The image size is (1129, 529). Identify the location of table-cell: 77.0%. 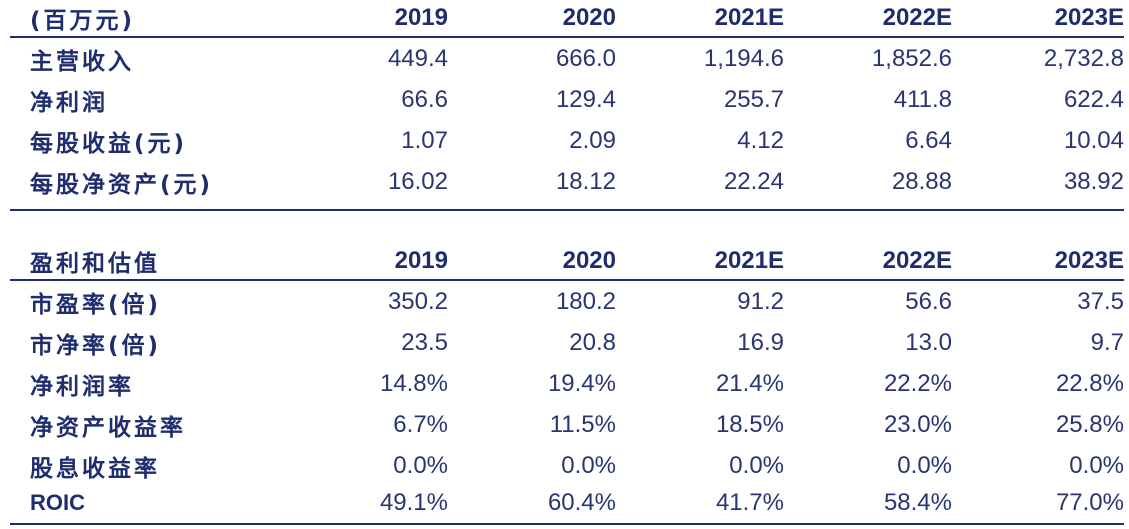
(1089, 502).